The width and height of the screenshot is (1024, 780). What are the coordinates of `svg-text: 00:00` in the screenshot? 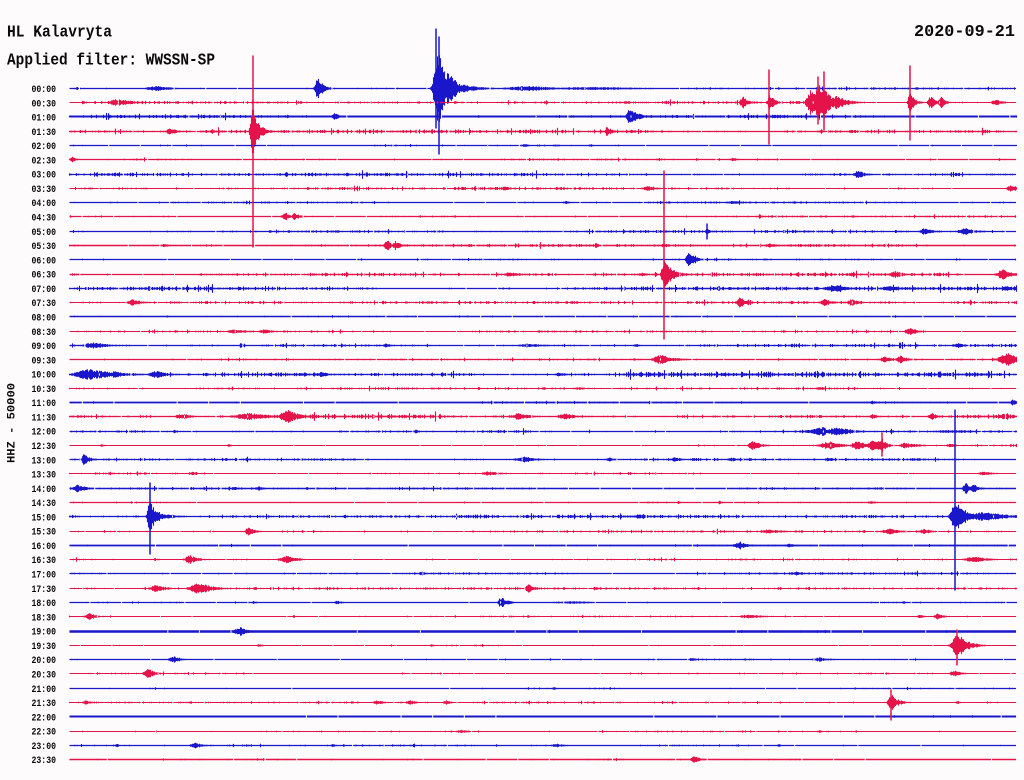 It's located at (44, 89).